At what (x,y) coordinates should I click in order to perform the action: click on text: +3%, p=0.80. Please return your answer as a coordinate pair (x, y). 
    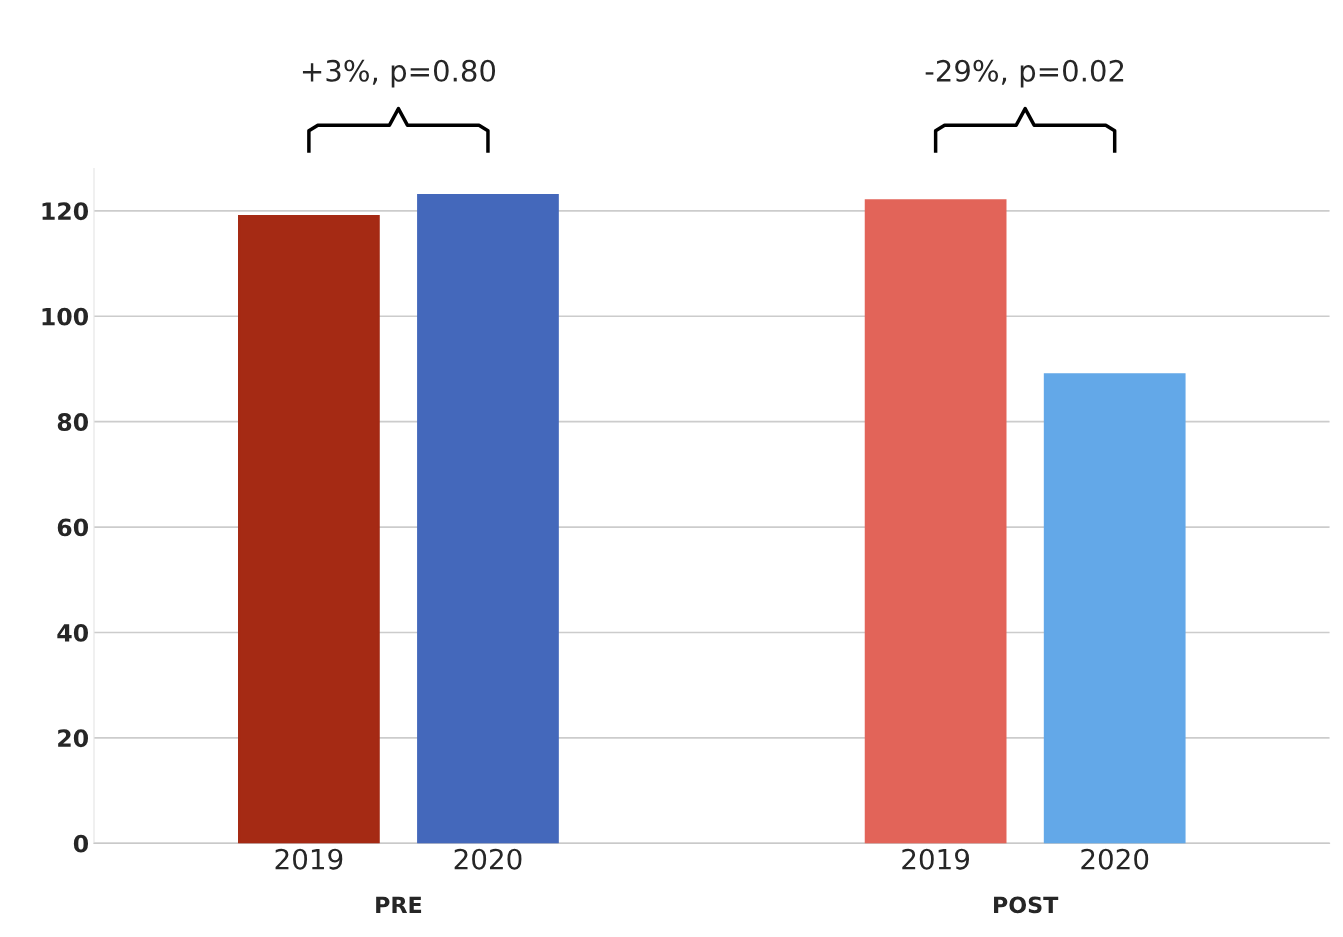
    Looking at the image, I should click on (399, 73).